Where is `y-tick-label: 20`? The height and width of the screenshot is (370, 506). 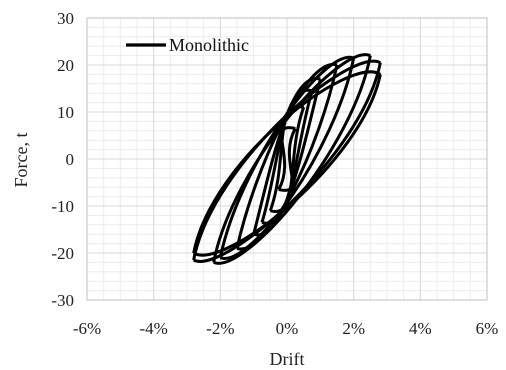
y-tick-label: 20 is located at coordinates (65, 65).